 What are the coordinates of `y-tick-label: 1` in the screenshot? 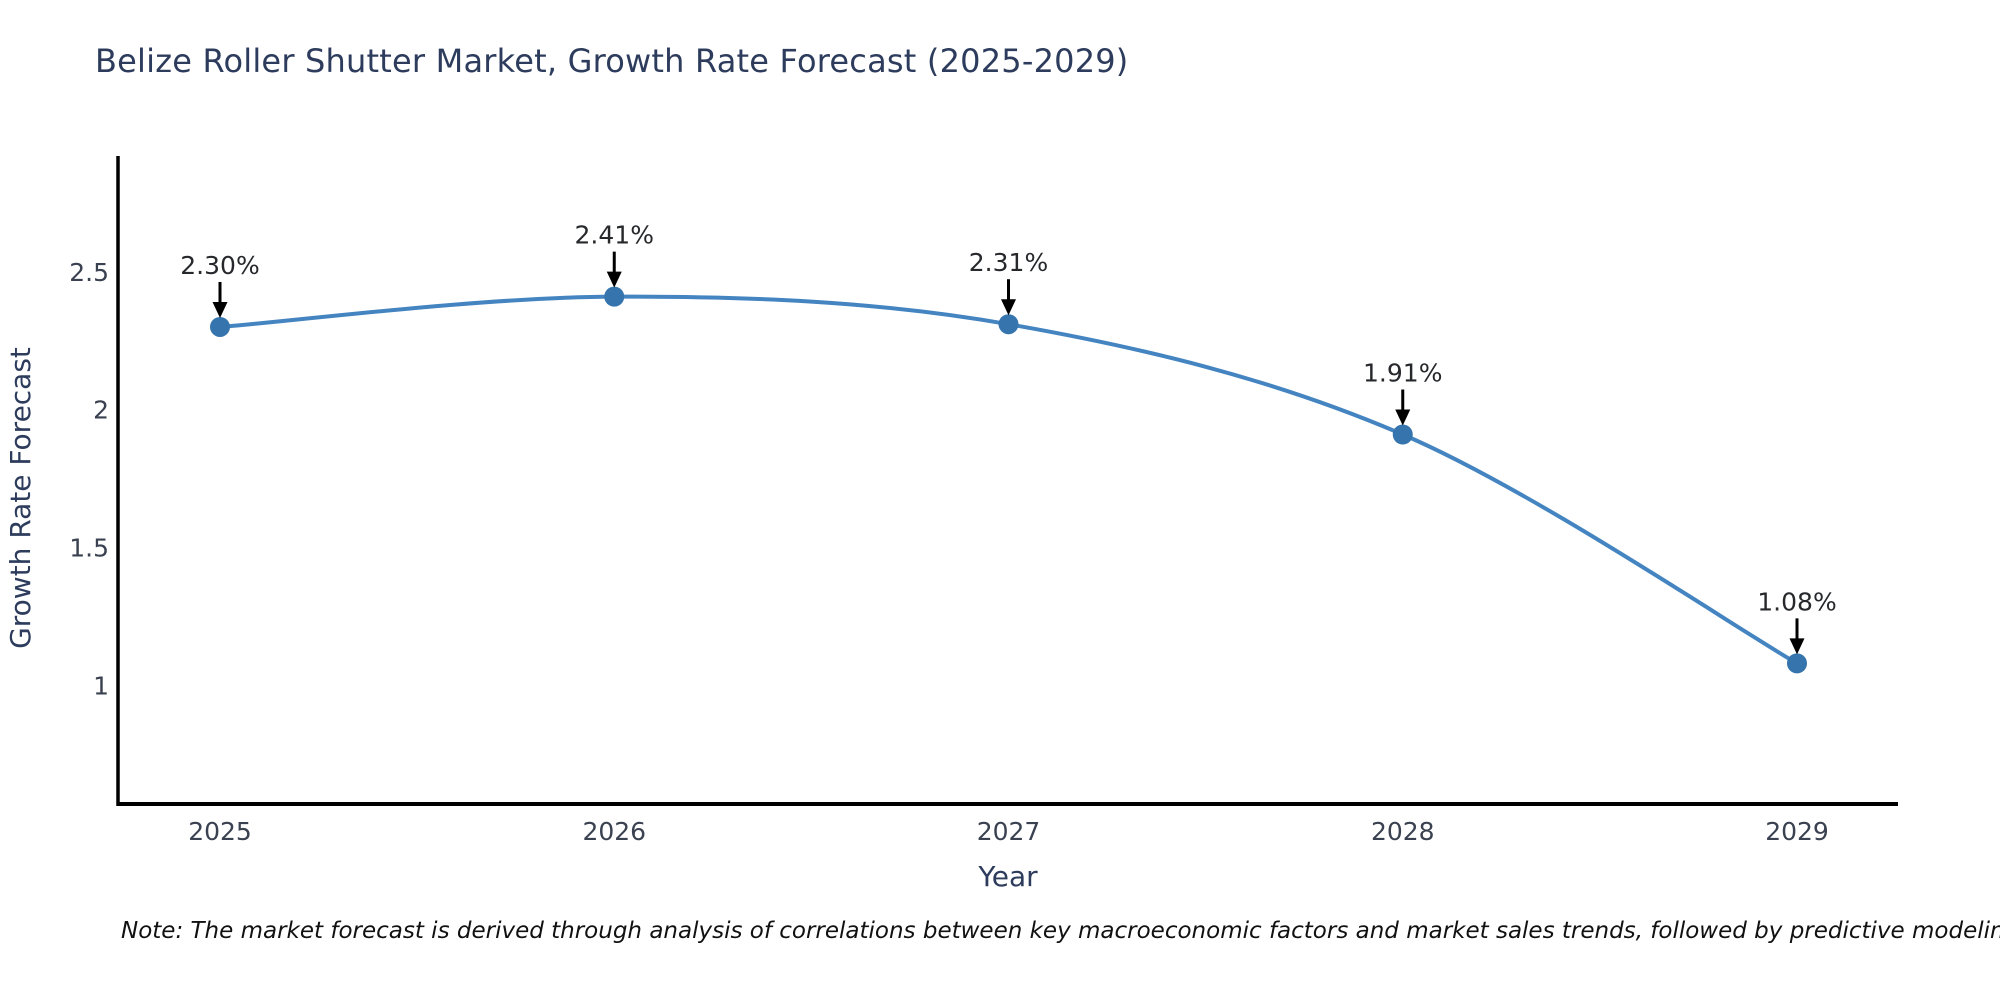 It's located at (101, 685).